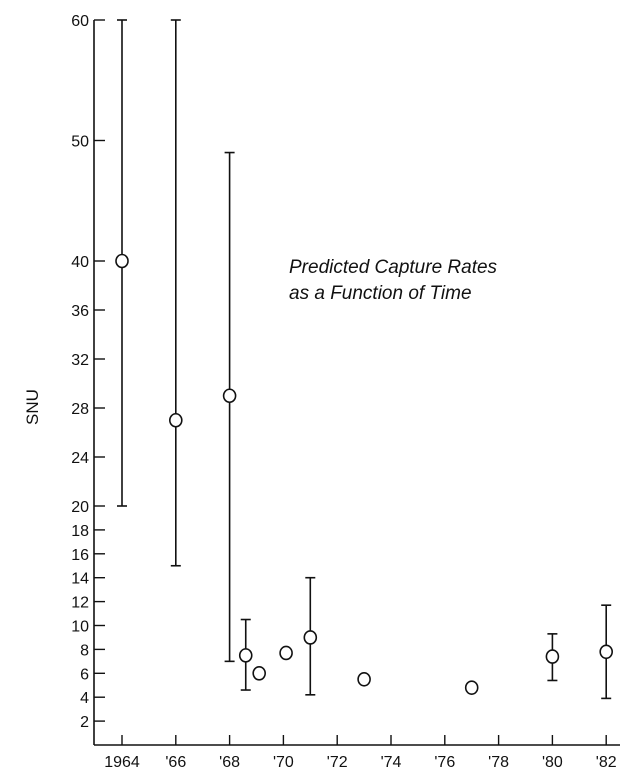 This screenshot has height=772, width=631. I want to click on x-tick-label: '76, so click(444, 762).